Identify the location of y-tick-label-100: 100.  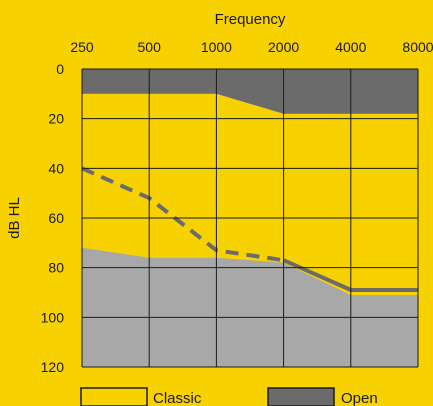
(53, 317).